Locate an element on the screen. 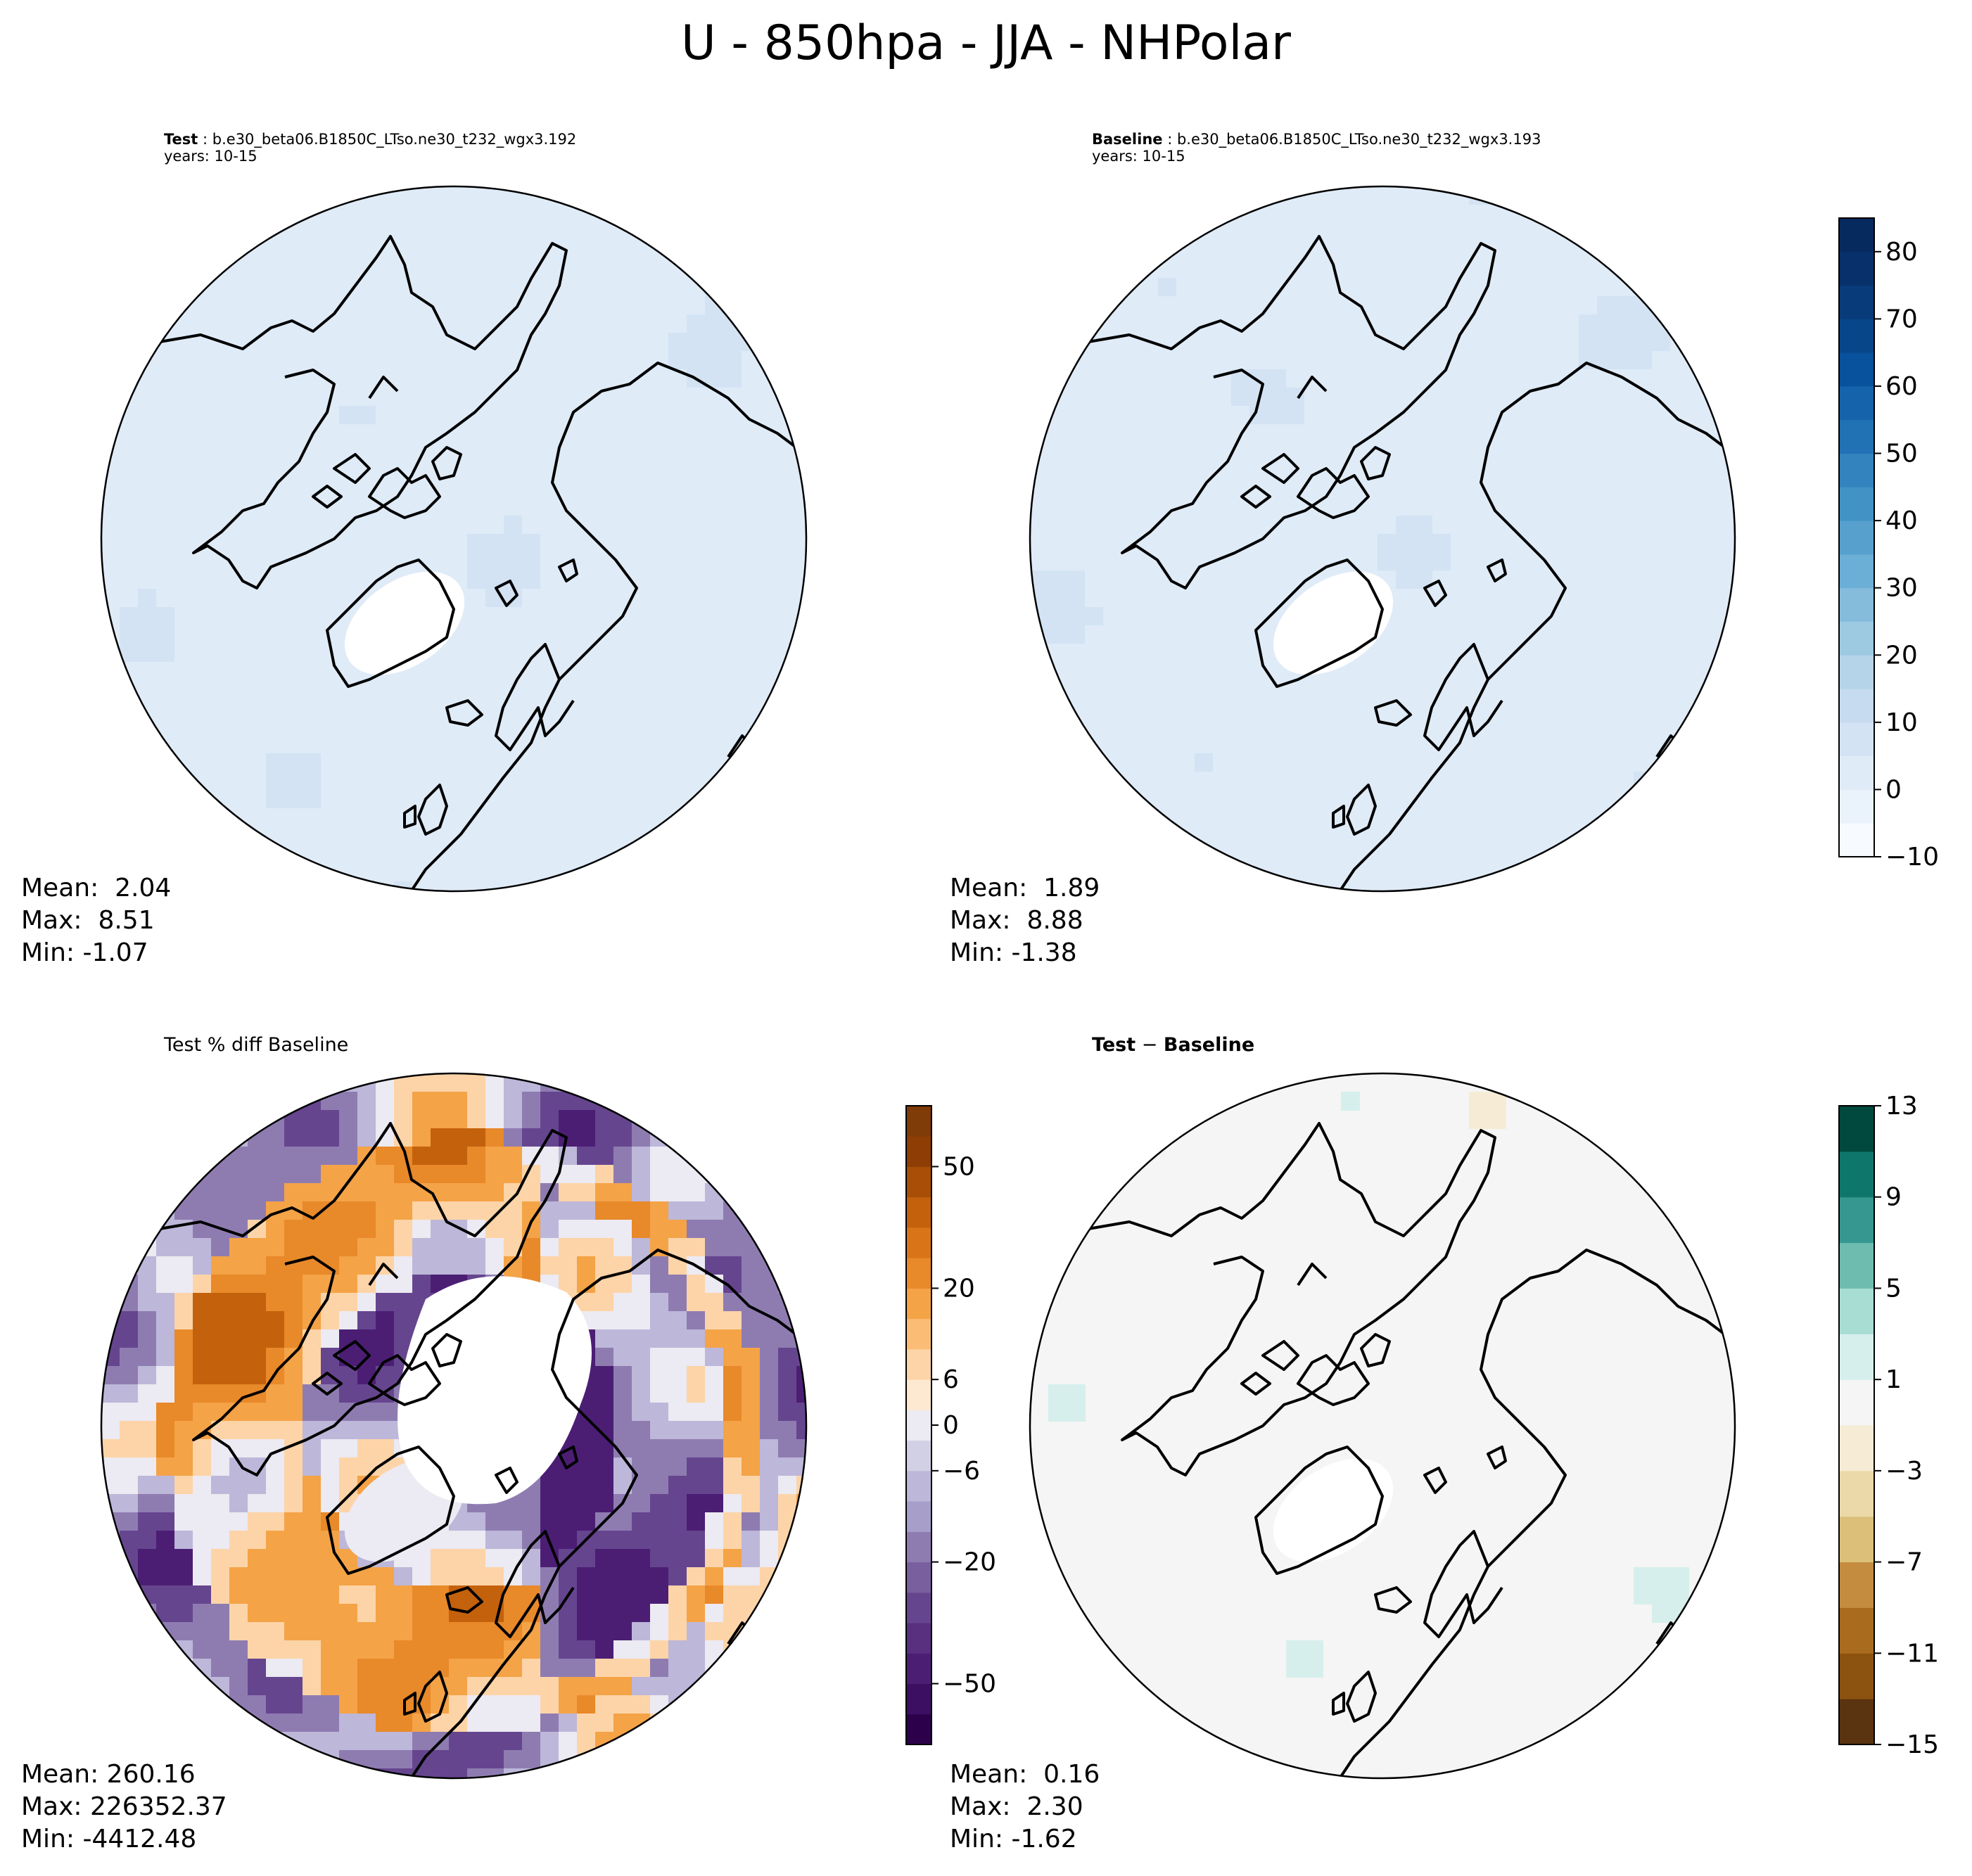 The width and height of the screenshot is (1972, 1876). test-label: Test is located at coordinates (181, 139).